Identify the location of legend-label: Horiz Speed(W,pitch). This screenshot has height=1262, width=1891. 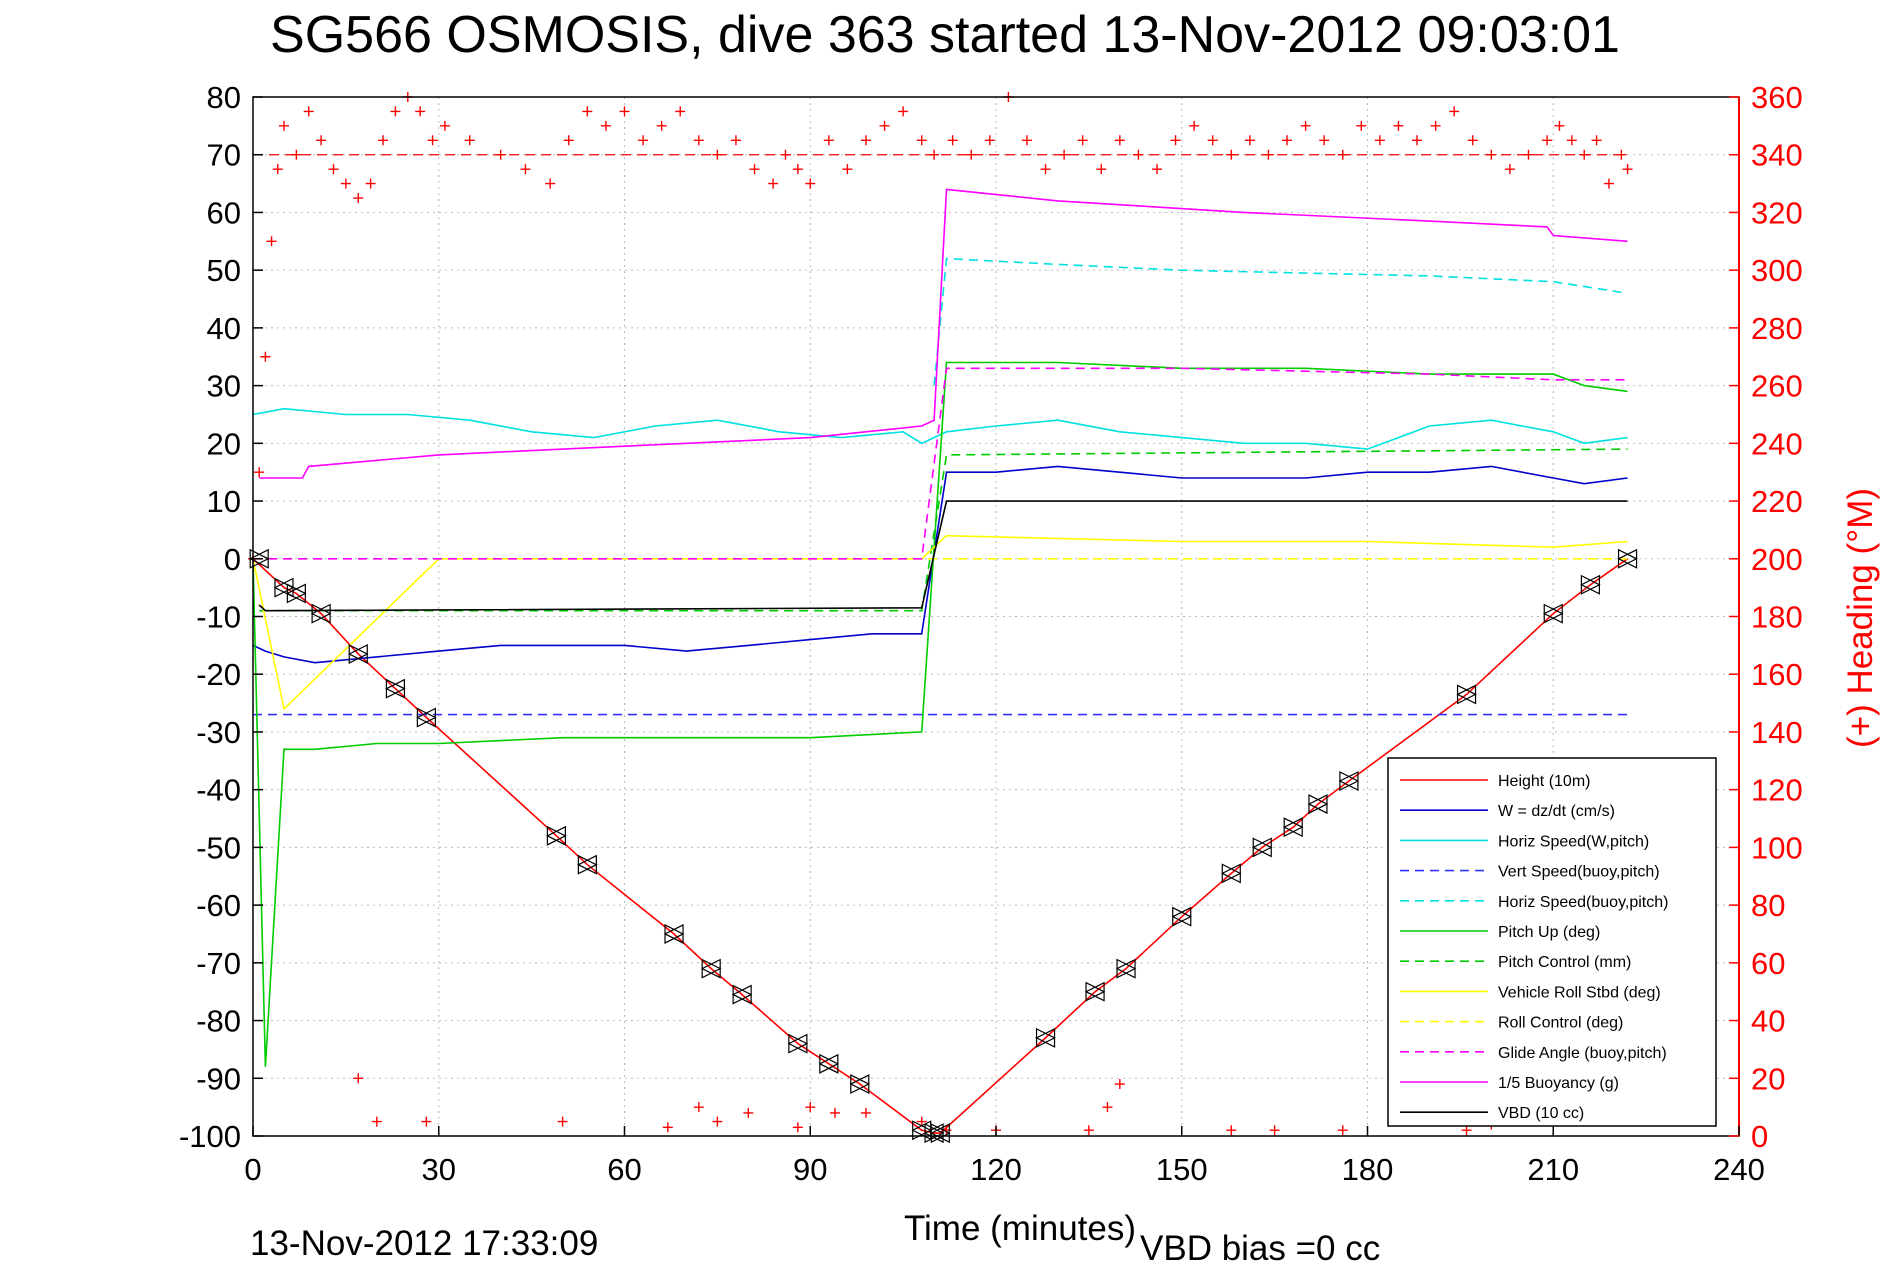
(1573, 841).